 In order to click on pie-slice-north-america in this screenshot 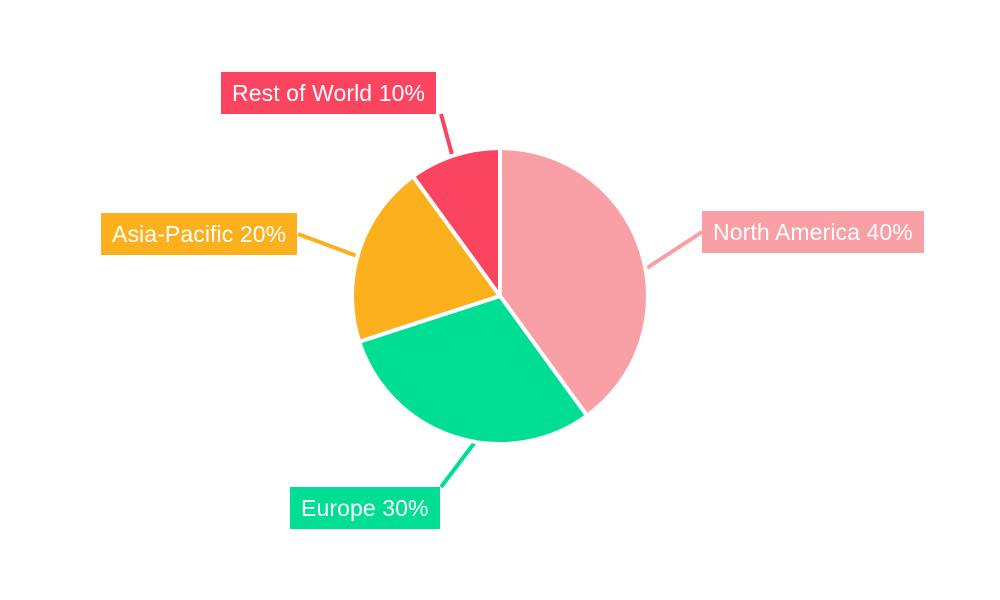, I will do `click(574, 282)`.